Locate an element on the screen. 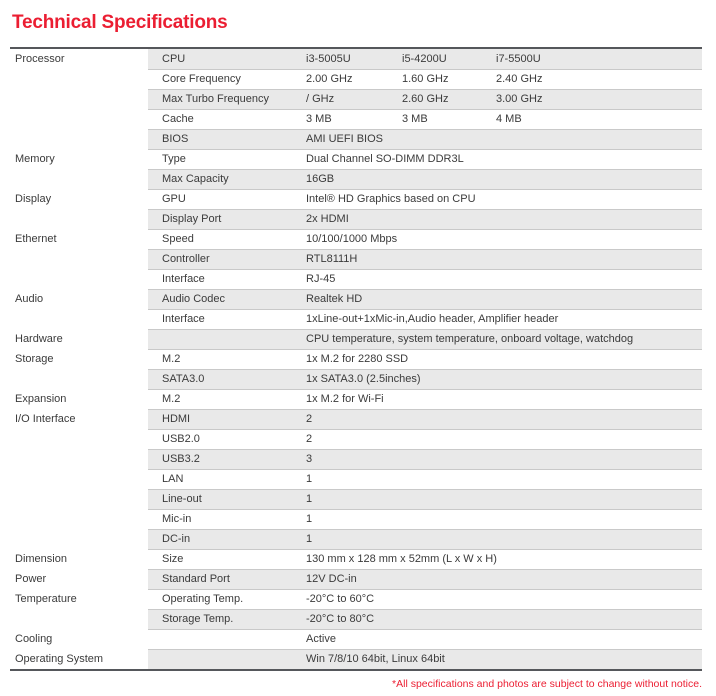  spec-band: Core Frequency 2.00 GHz 1.60 GHz 2.40 GHz is located at coordinates (425, 79).